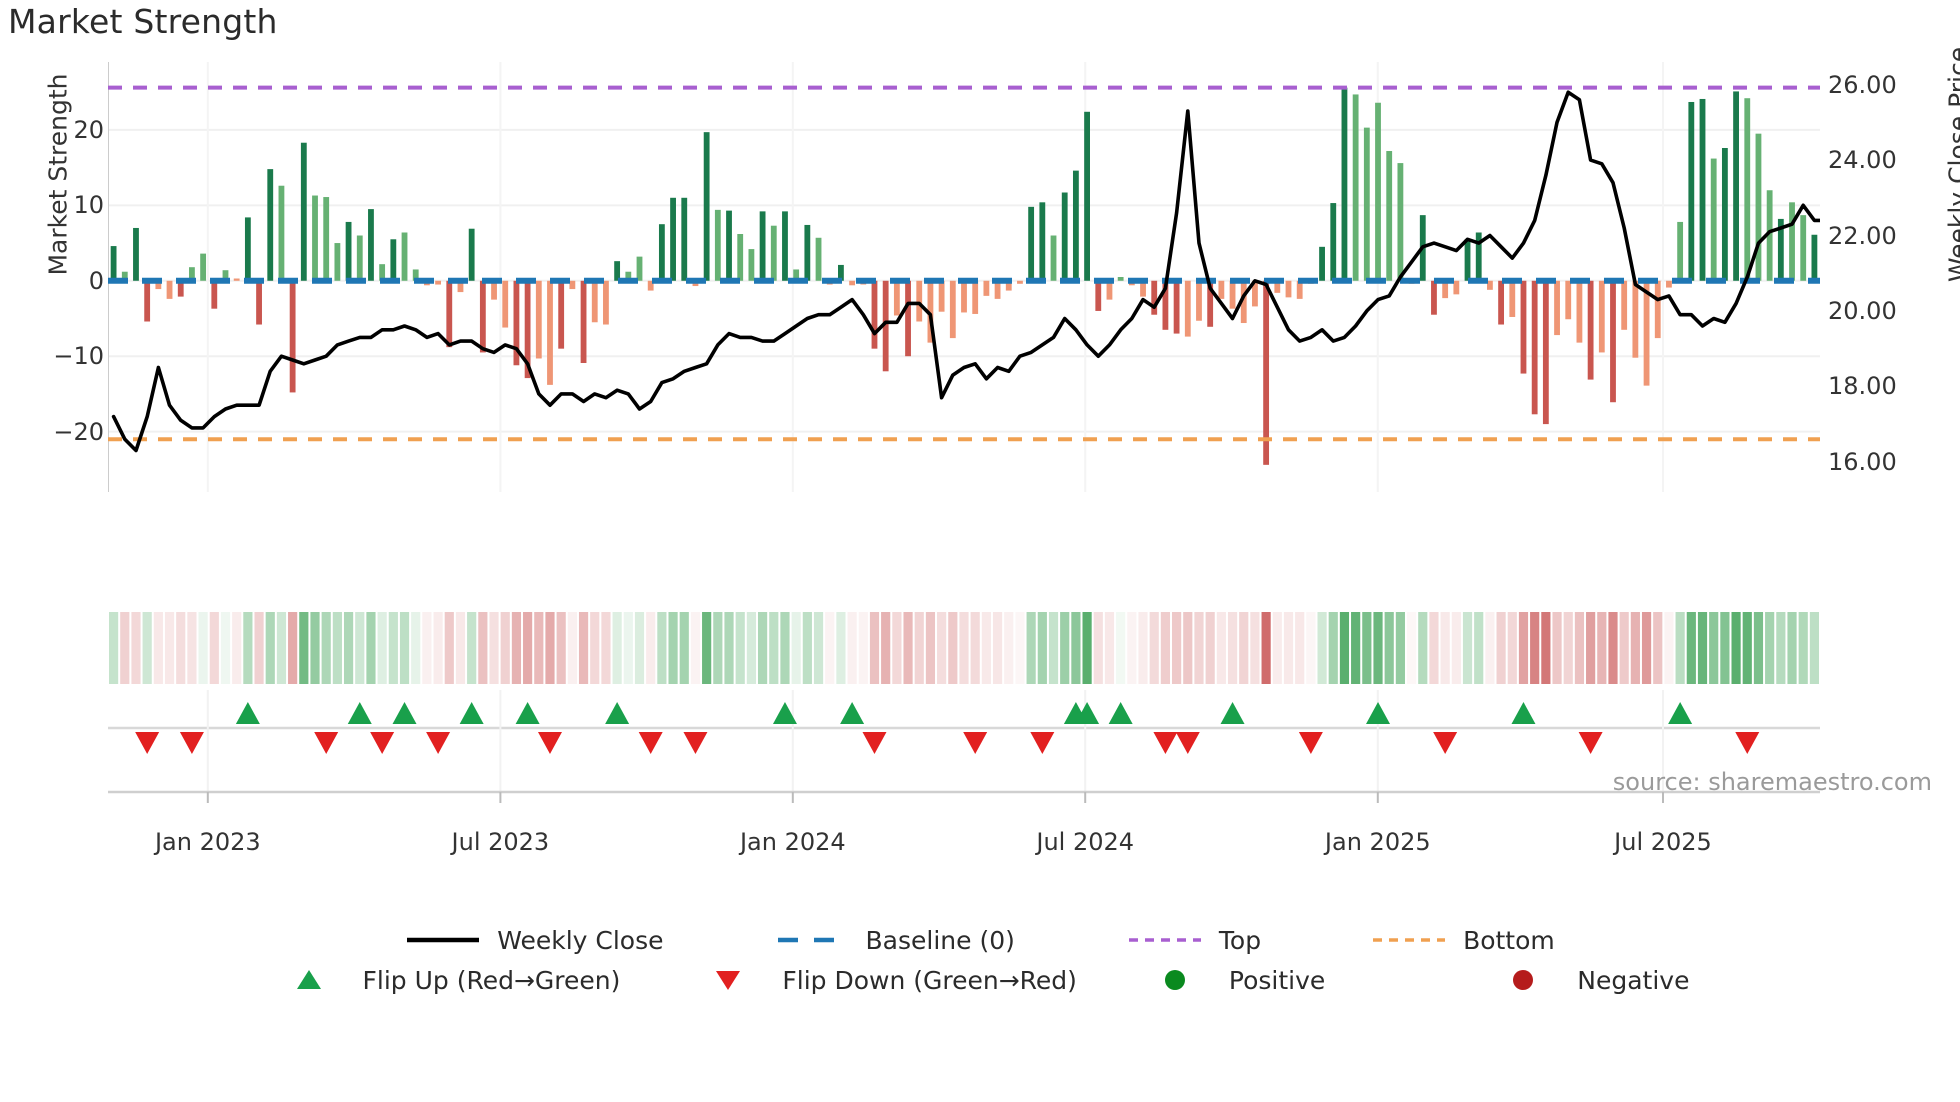 The image size is (1960, 1102). I want to click on y-tick-right: 22.00, so click(1862, 235).